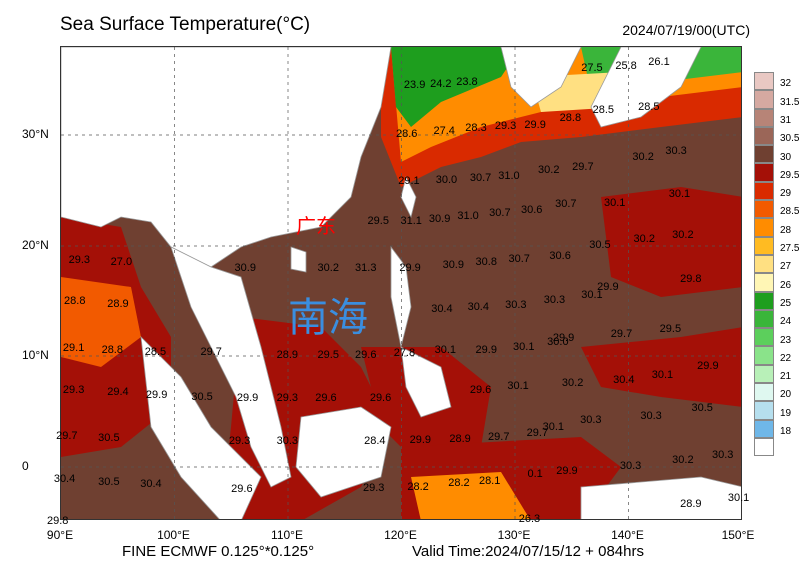  What do you see at coordinates (366, 268) in the screenshot?
I see `sst-value-label: 31.3` at bounding box center [366, 268].